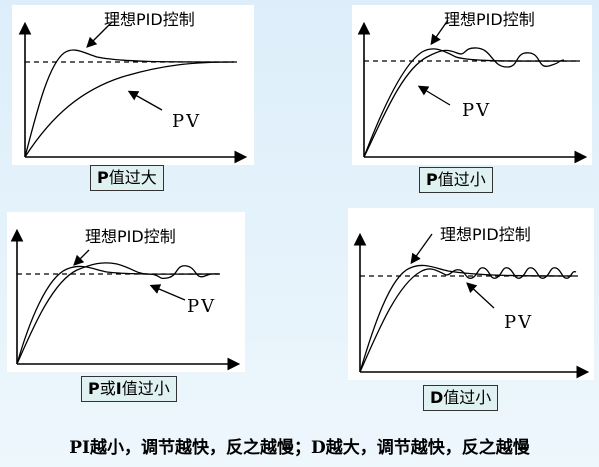  I want to click on response-plot-p-too-small: 理想PID控制 PV, so click(472, 87).